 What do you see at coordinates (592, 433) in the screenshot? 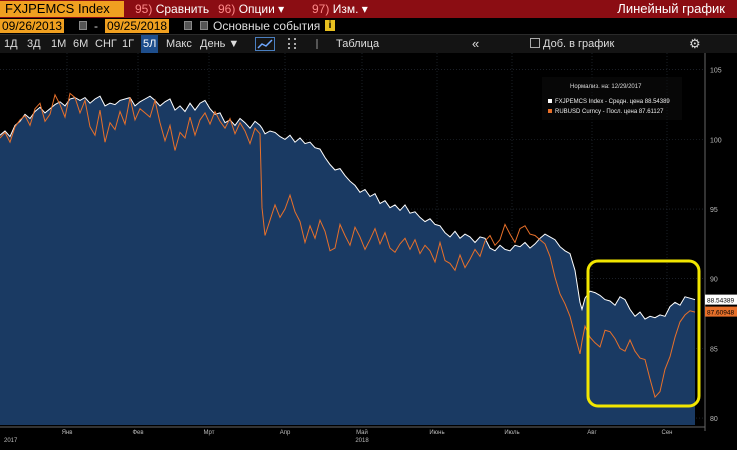
I see `x-tick-label: Авг` at bounding box center [592, 433].